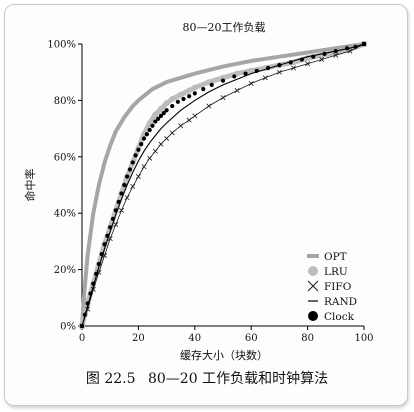 The image size is (414, 412). Describe the element at coordinates (313, 271) in the screenshot. I see `legend-swatch-lru` at that location.